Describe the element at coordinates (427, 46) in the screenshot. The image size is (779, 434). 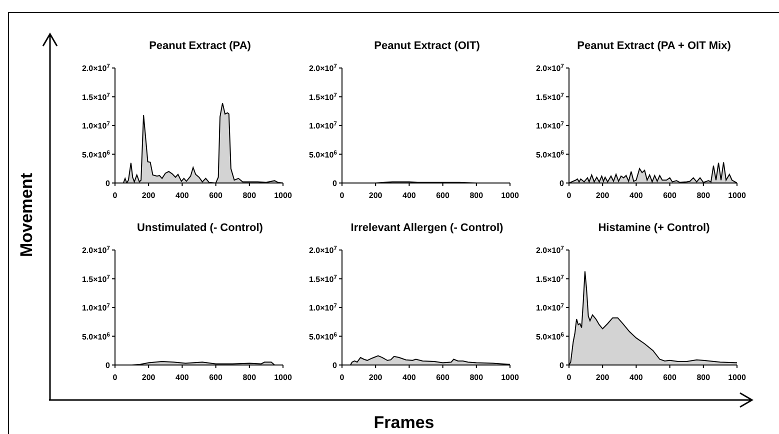
I see `chart-title: Peanut Extract (OIT)` at that location.